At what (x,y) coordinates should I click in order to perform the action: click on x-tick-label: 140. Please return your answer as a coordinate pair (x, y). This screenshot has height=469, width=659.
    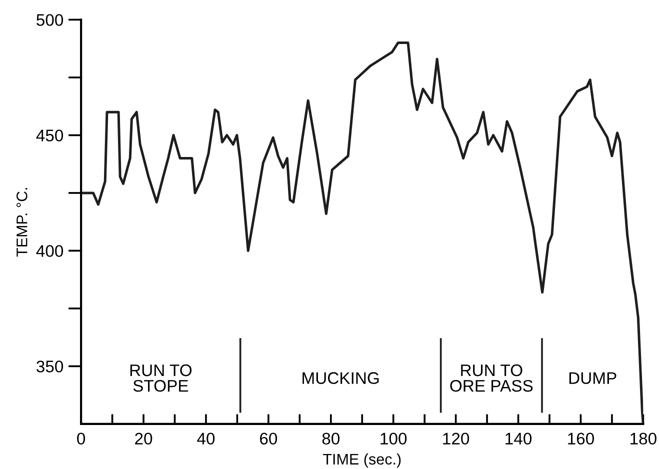
    Looking at the image, I should click on (519, 438).